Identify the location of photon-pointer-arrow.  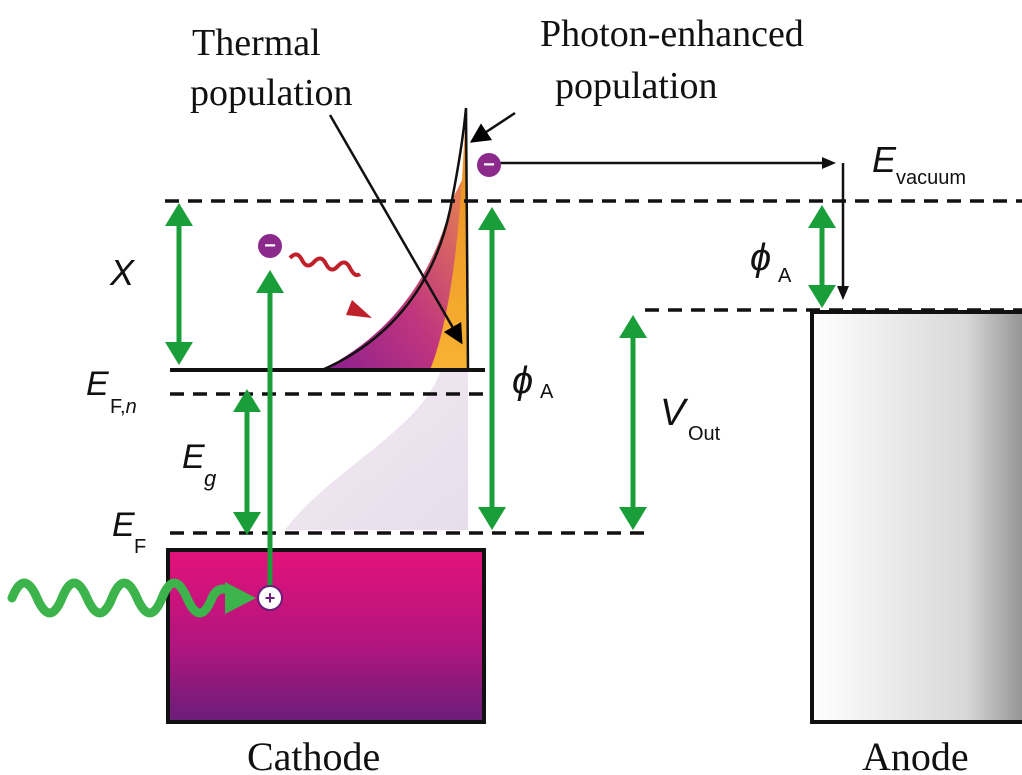
(492, 127).